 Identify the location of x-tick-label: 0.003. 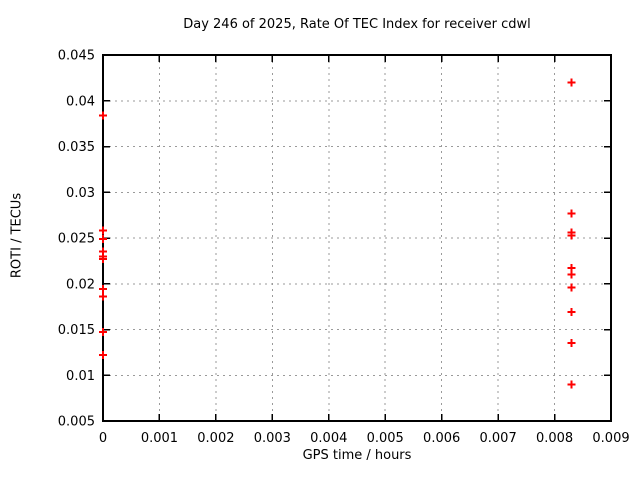
(272, 438).